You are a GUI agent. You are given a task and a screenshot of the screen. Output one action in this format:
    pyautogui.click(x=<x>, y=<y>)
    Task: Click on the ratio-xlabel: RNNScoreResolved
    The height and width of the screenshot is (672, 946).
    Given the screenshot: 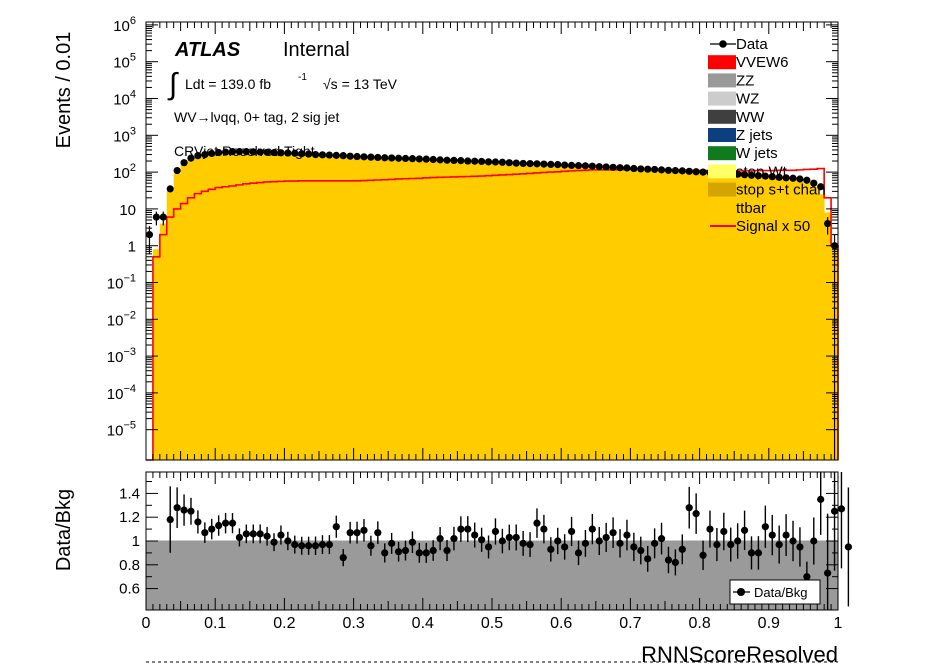 What is the action you would take?
    pyautogui.click(x=739, y=654)
    